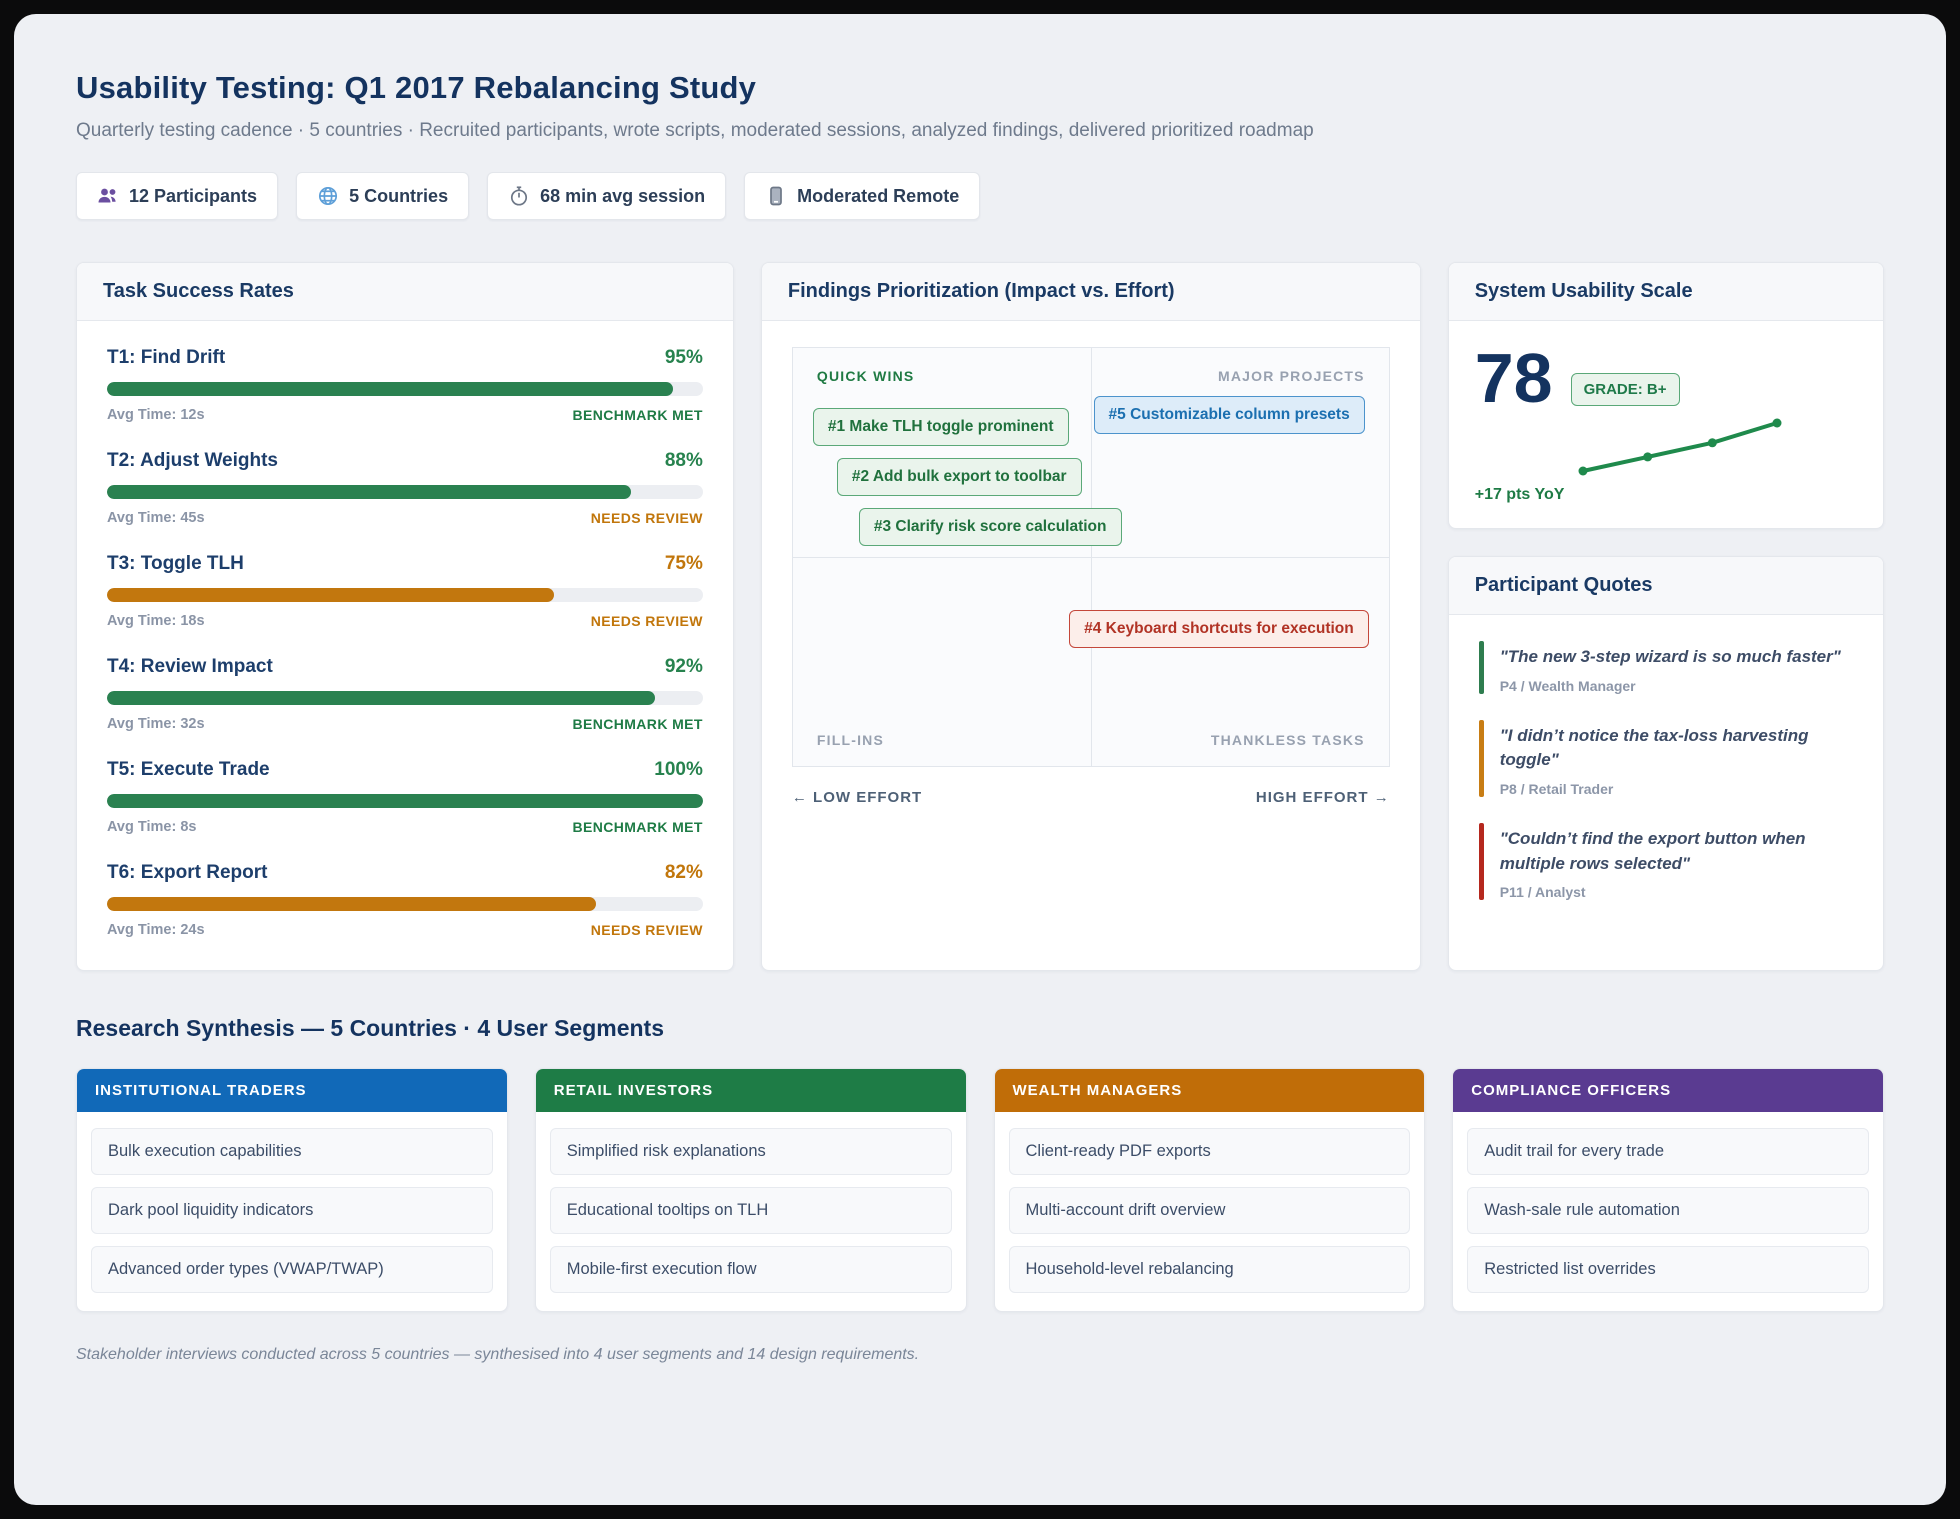 The width and height of the screenshot is (1960, 1519). Describe the element at coordinates (399, 195) in the screenshot. I see `badge-label: 5 Countries` at that location.